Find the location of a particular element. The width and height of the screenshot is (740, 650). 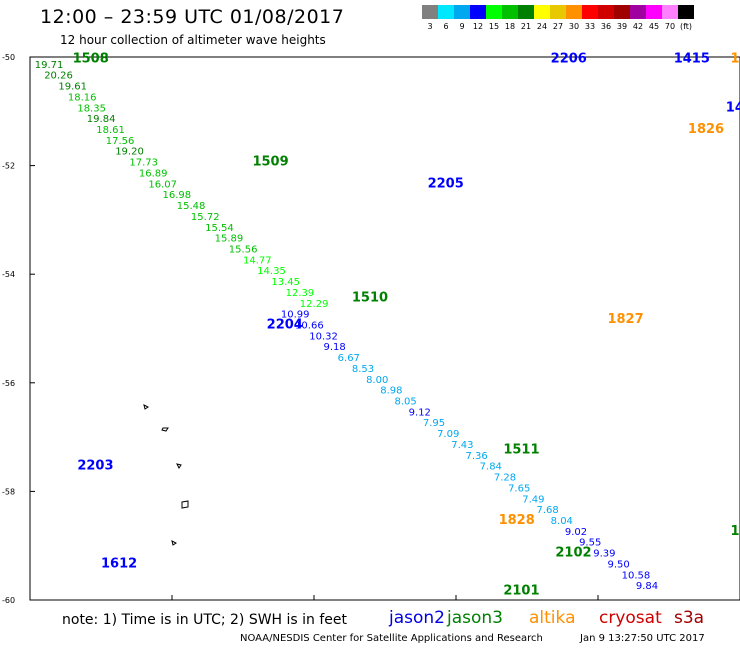

y-tick-label: -56 is located at coordinates (8, 383).